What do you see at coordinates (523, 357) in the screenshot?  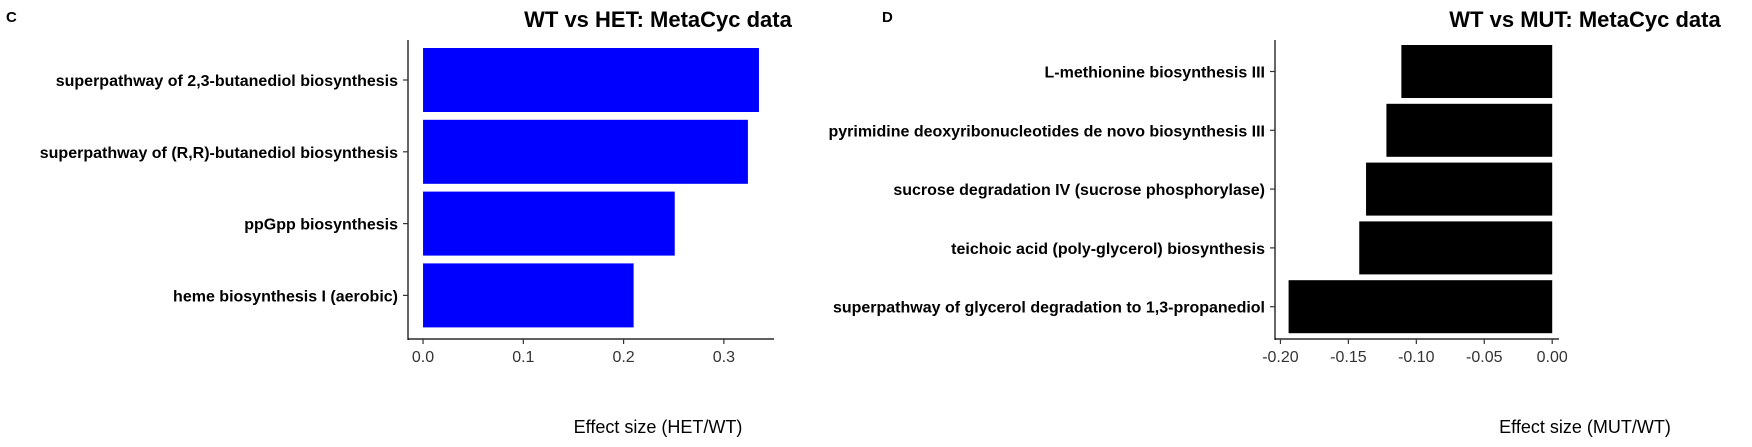 I see `panel-c-x-tick-label: 0.1` at bounding box center [523, 357].